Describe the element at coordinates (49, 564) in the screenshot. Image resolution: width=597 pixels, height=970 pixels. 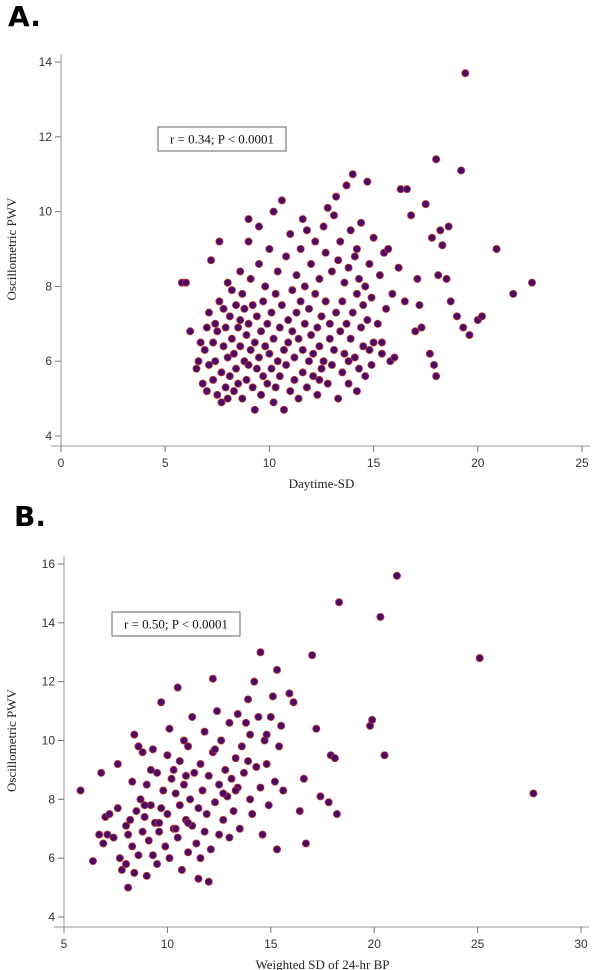
I see `y-tick-label: 16` at that location.